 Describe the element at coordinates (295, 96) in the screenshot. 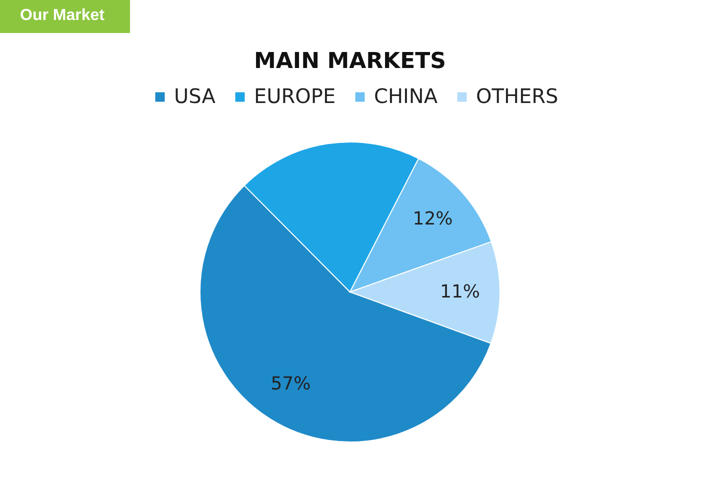

I see `legend-label: EUROPE` at that location.